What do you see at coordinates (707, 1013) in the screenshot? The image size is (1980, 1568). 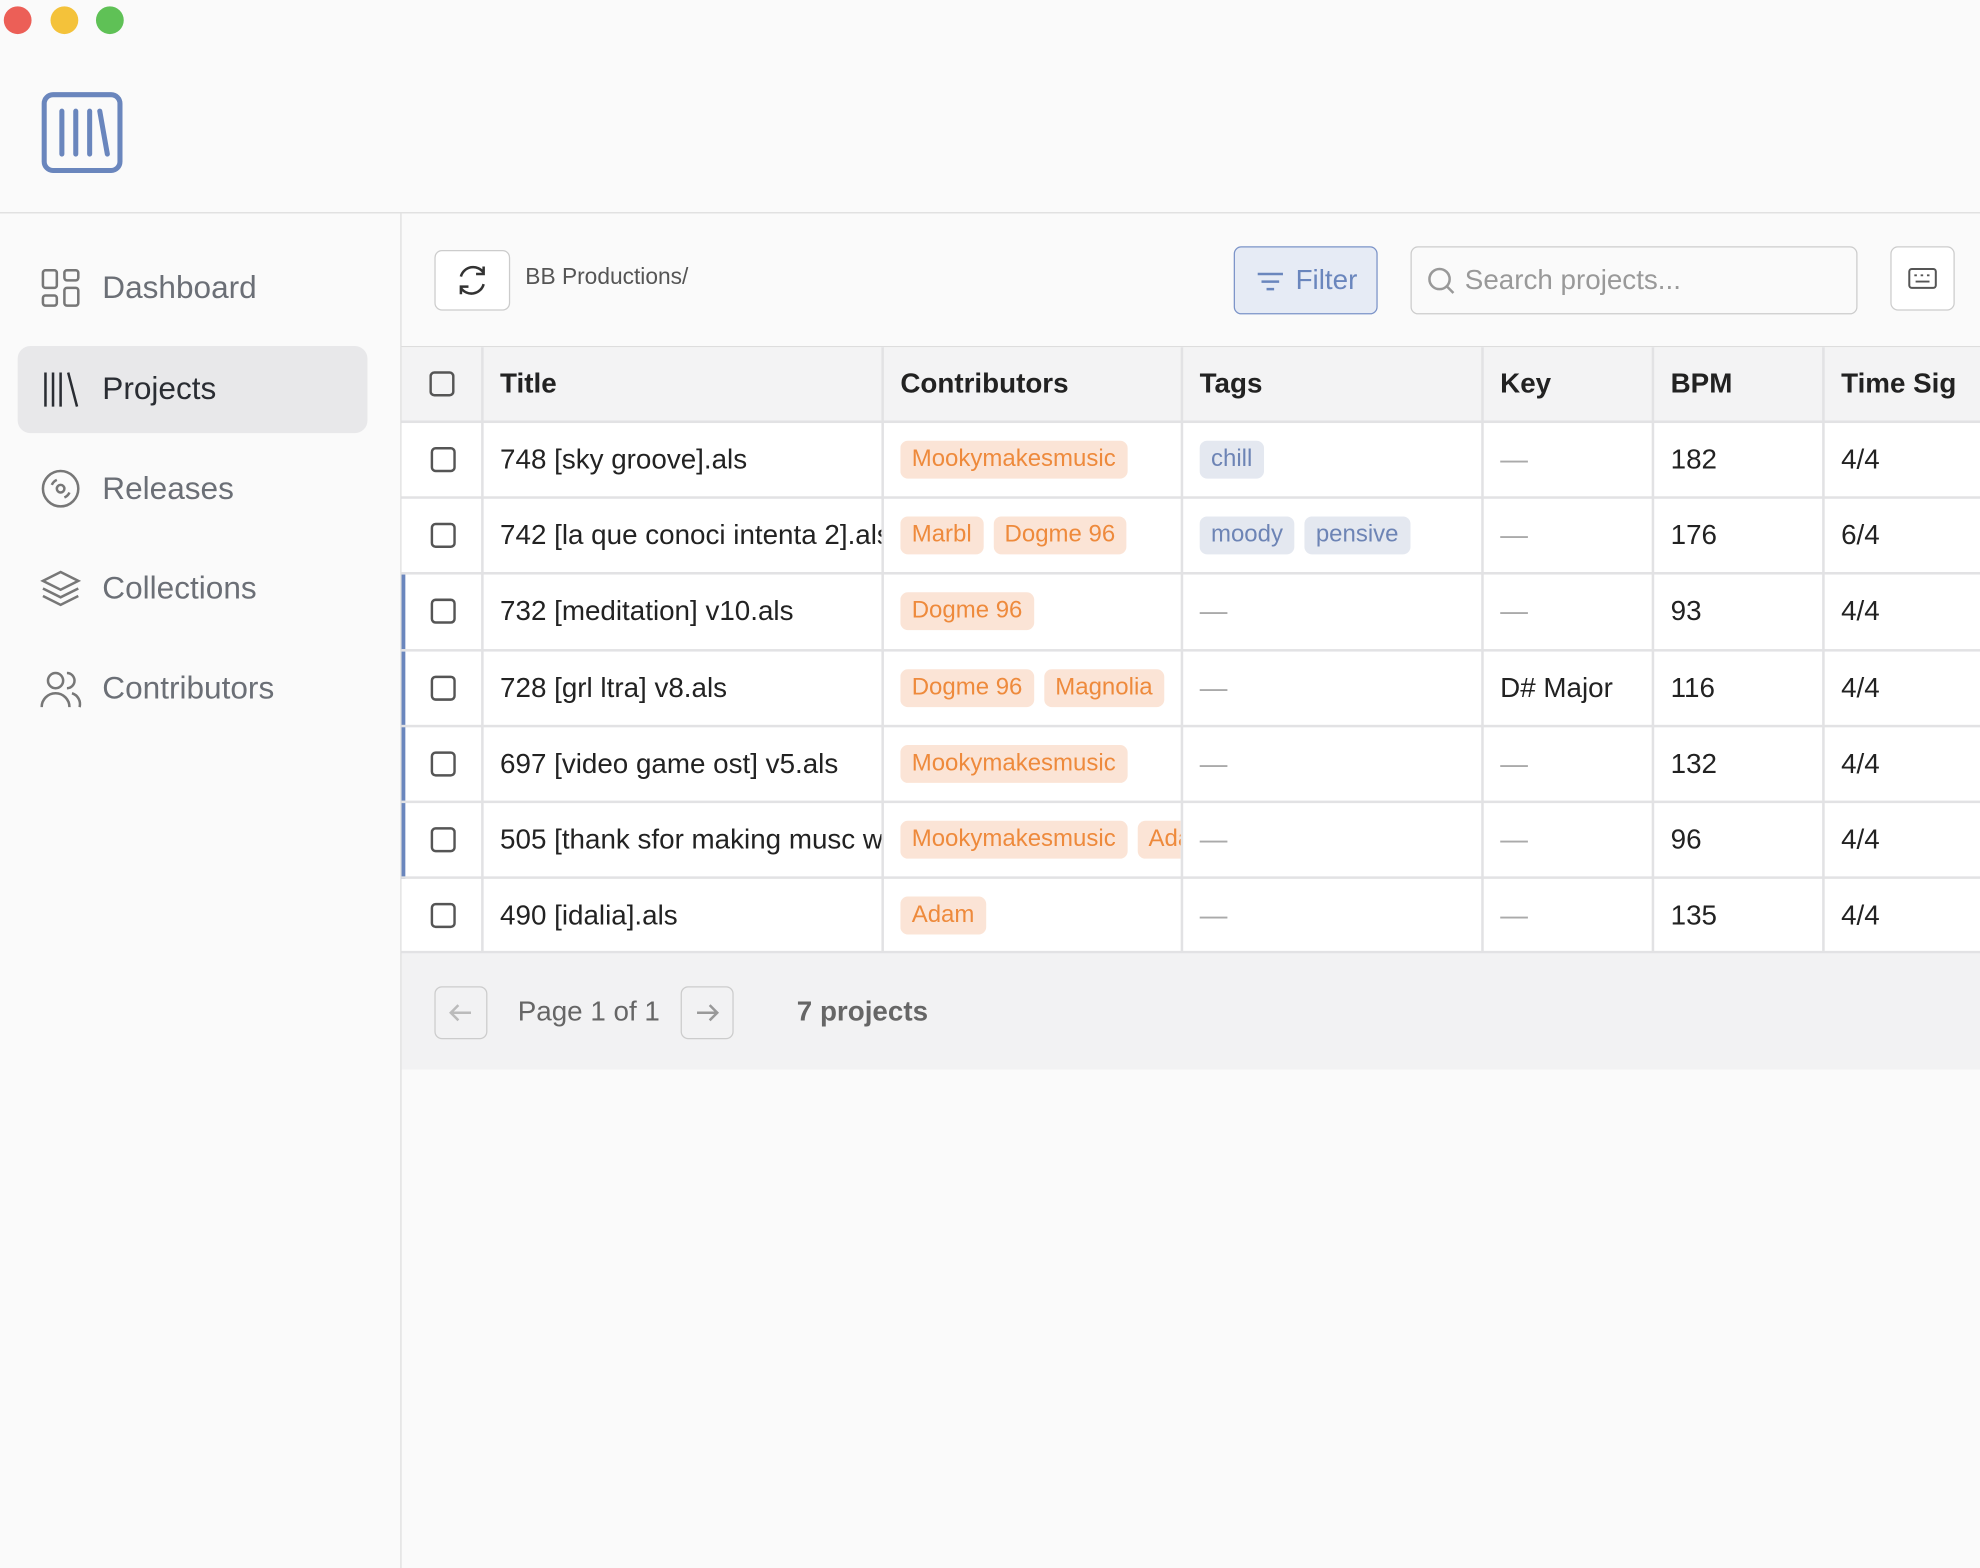 I see `next-page` at bounding box center [707, 1013].